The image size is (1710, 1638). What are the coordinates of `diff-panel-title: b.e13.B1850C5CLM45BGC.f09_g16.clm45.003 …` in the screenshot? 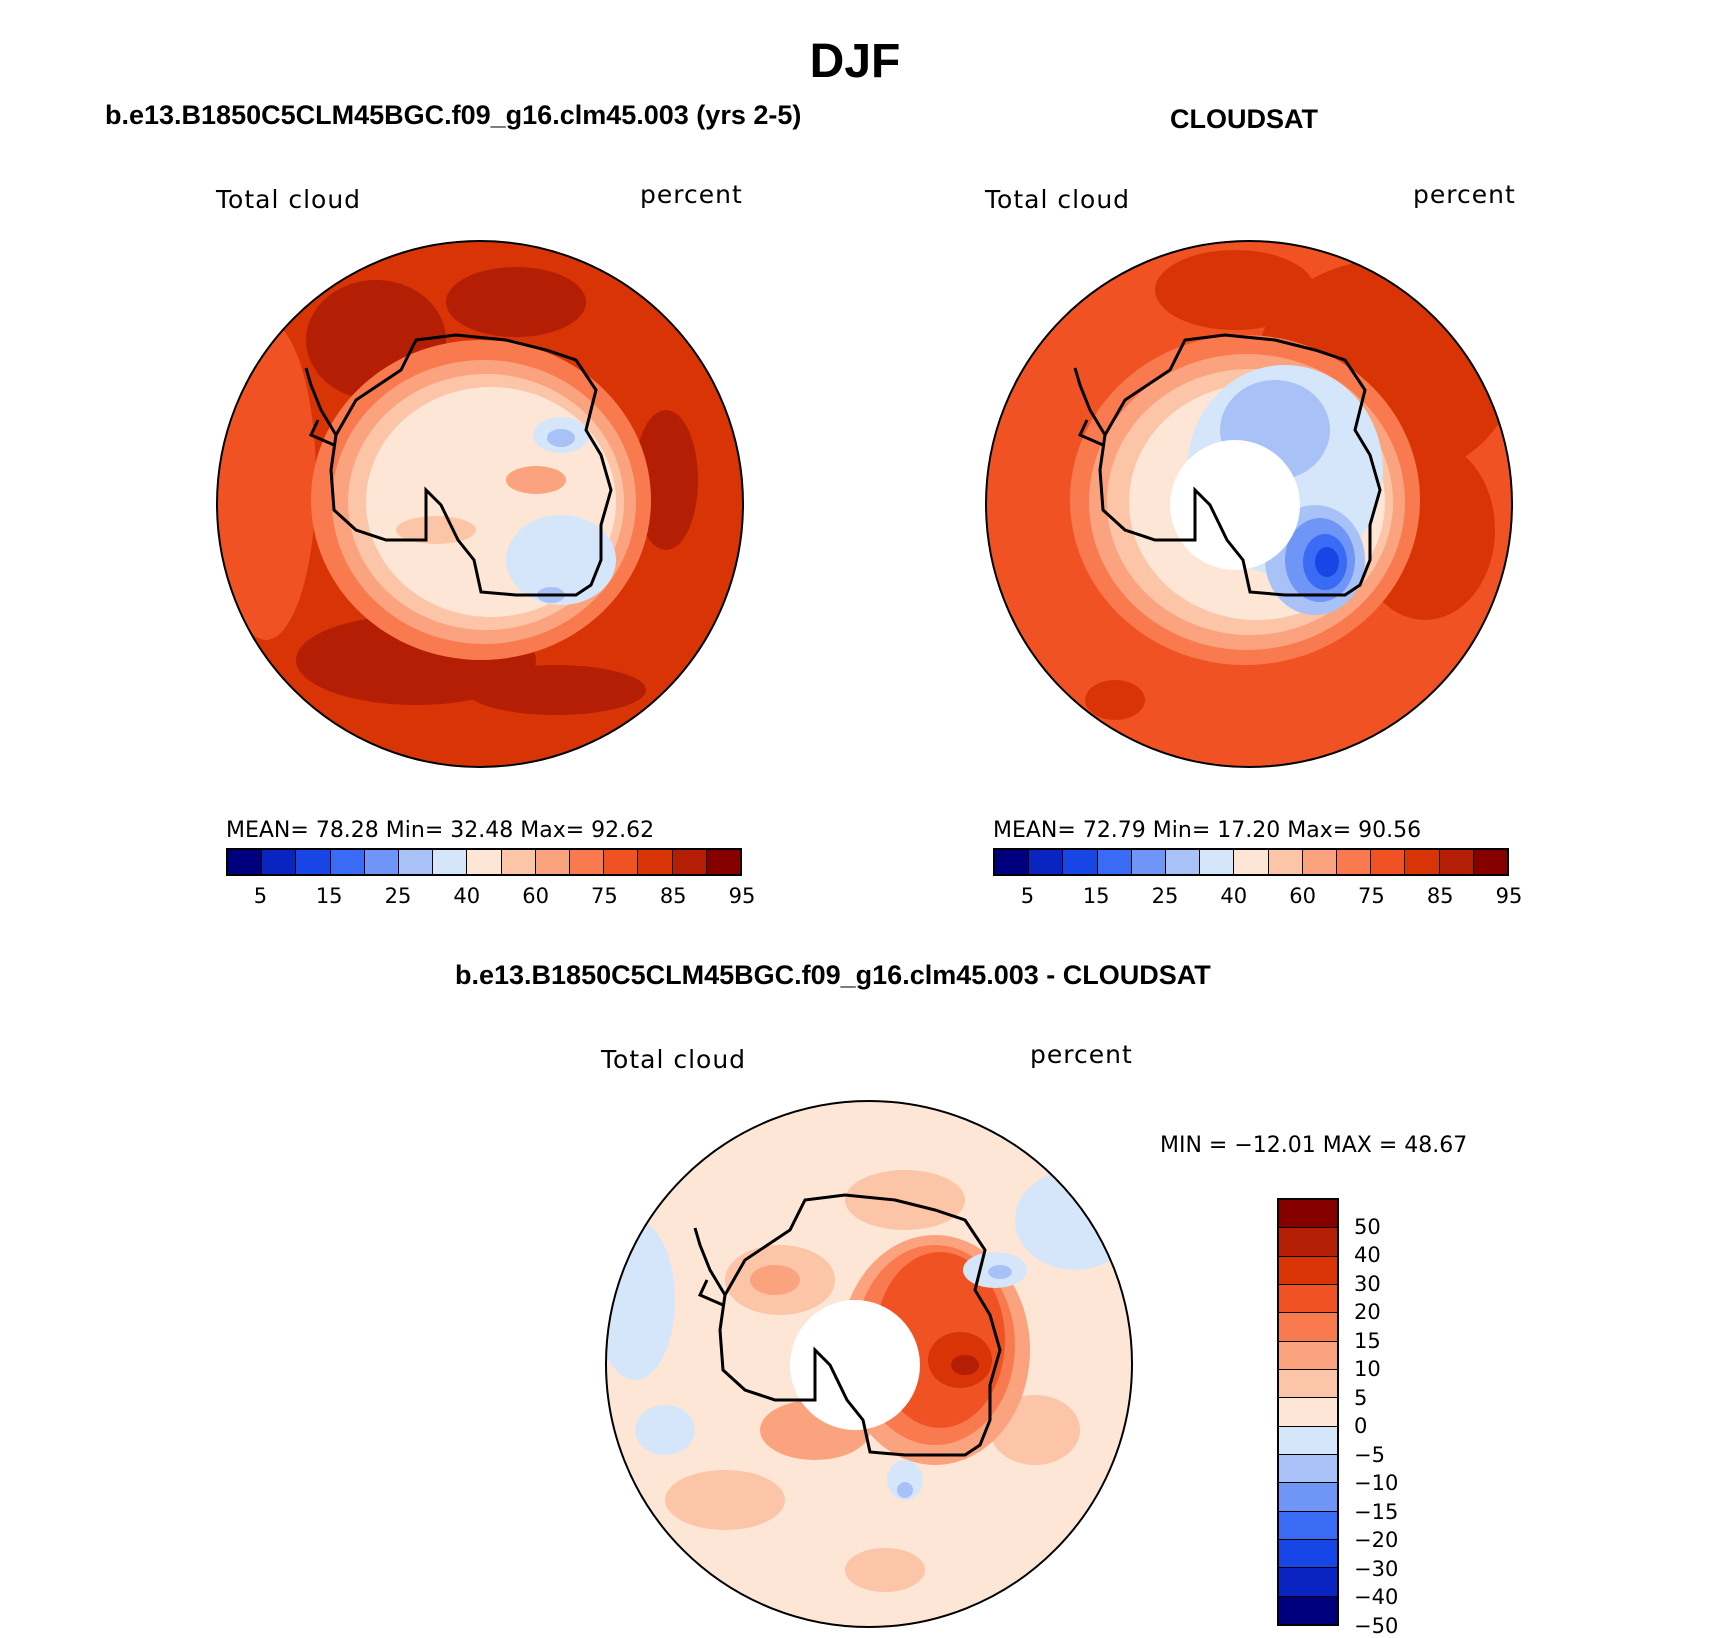 It's located at (833, 975).